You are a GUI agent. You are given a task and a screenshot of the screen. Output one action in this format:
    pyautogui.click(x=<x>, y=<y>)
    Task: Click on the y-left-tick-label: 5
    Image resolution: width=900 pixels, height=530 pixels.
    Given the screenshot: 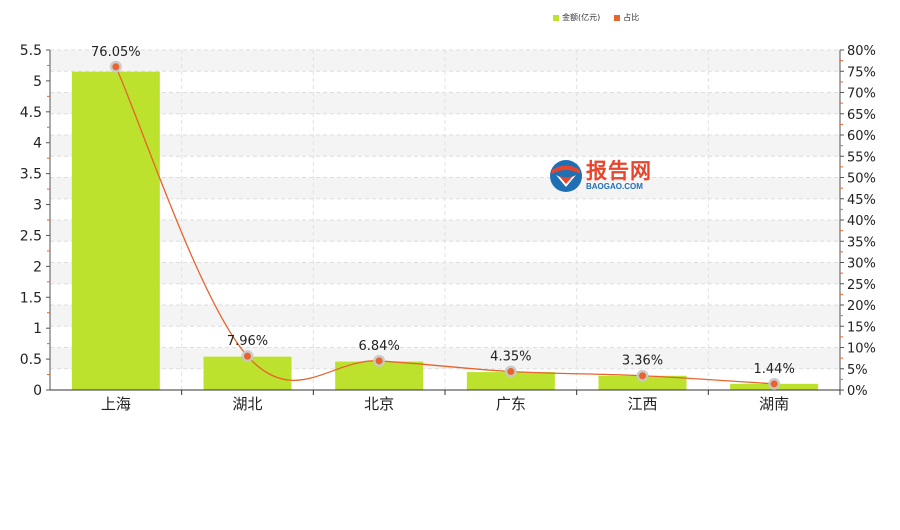 What is the action you would take?
    pyautogui.click(x=37, y=82)
    